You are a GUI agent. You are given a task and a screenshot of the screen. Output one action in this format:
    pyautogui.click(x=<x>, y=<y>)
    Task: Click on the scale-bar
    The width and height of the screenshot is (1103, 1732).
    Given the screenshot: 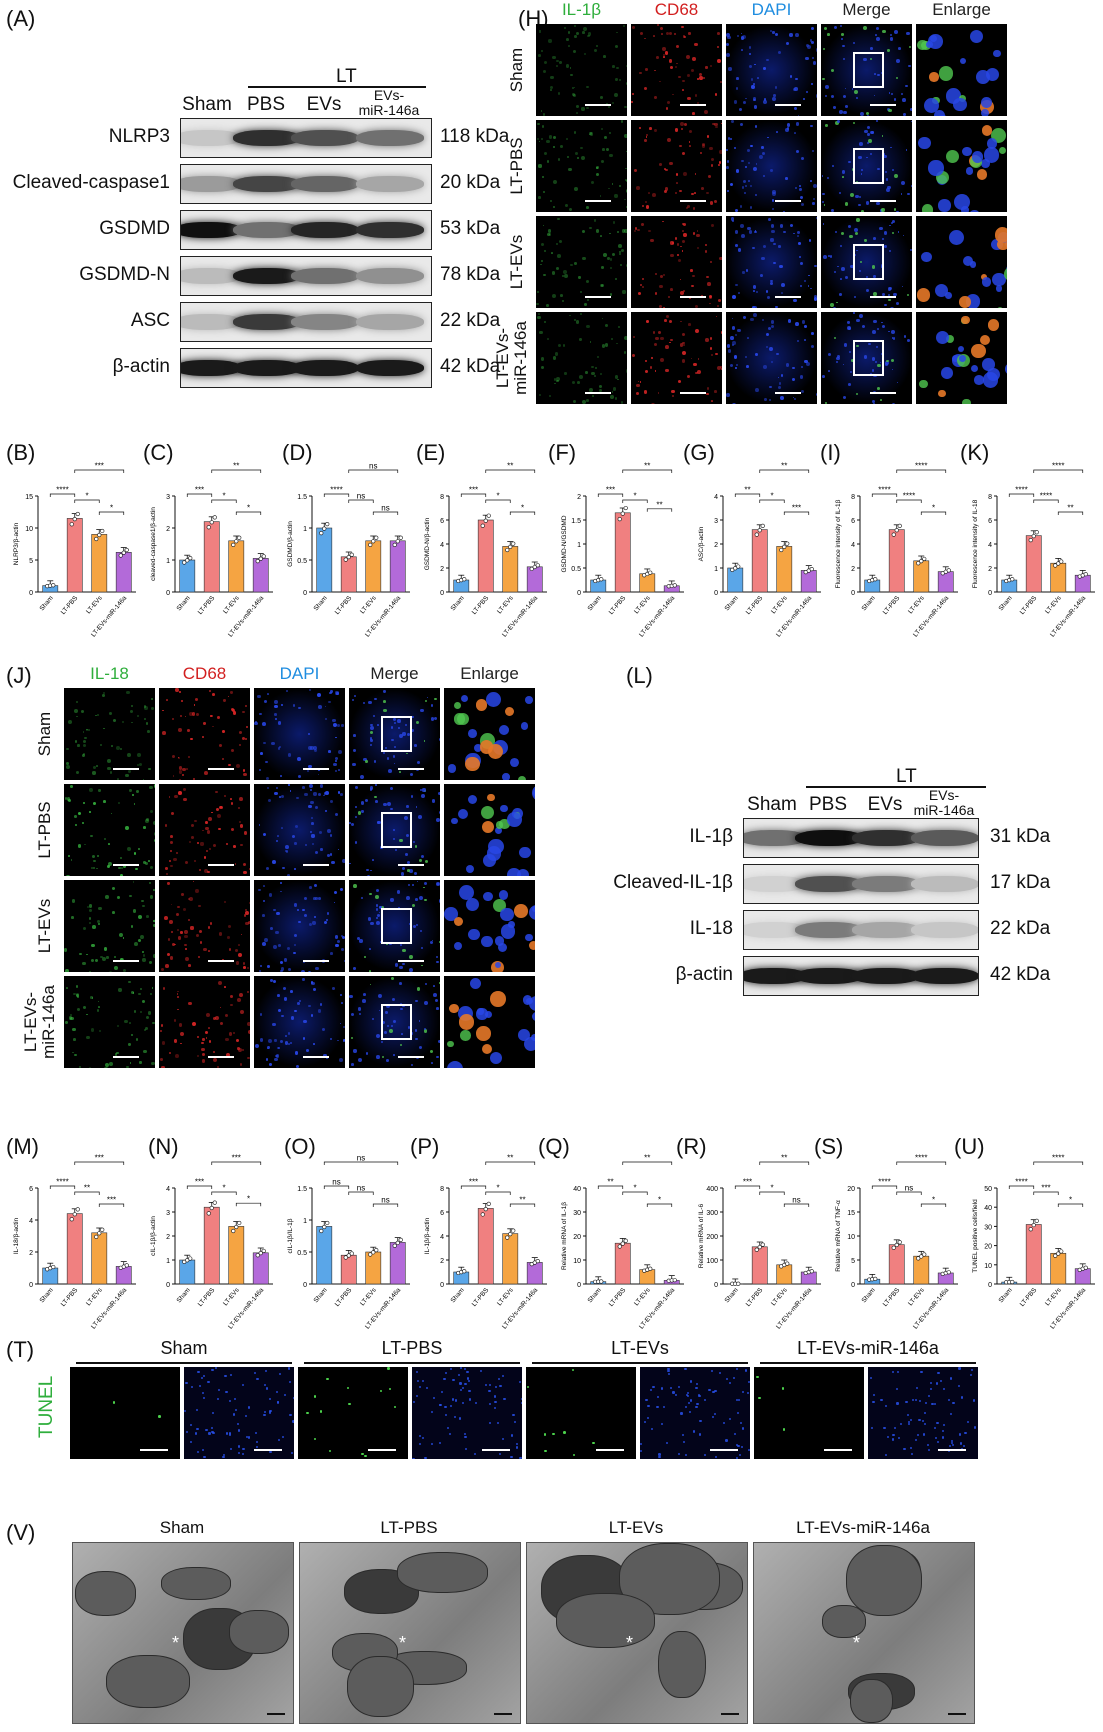 What is the action you would take?
    pyautogui.click(x=724, y=1450)
    